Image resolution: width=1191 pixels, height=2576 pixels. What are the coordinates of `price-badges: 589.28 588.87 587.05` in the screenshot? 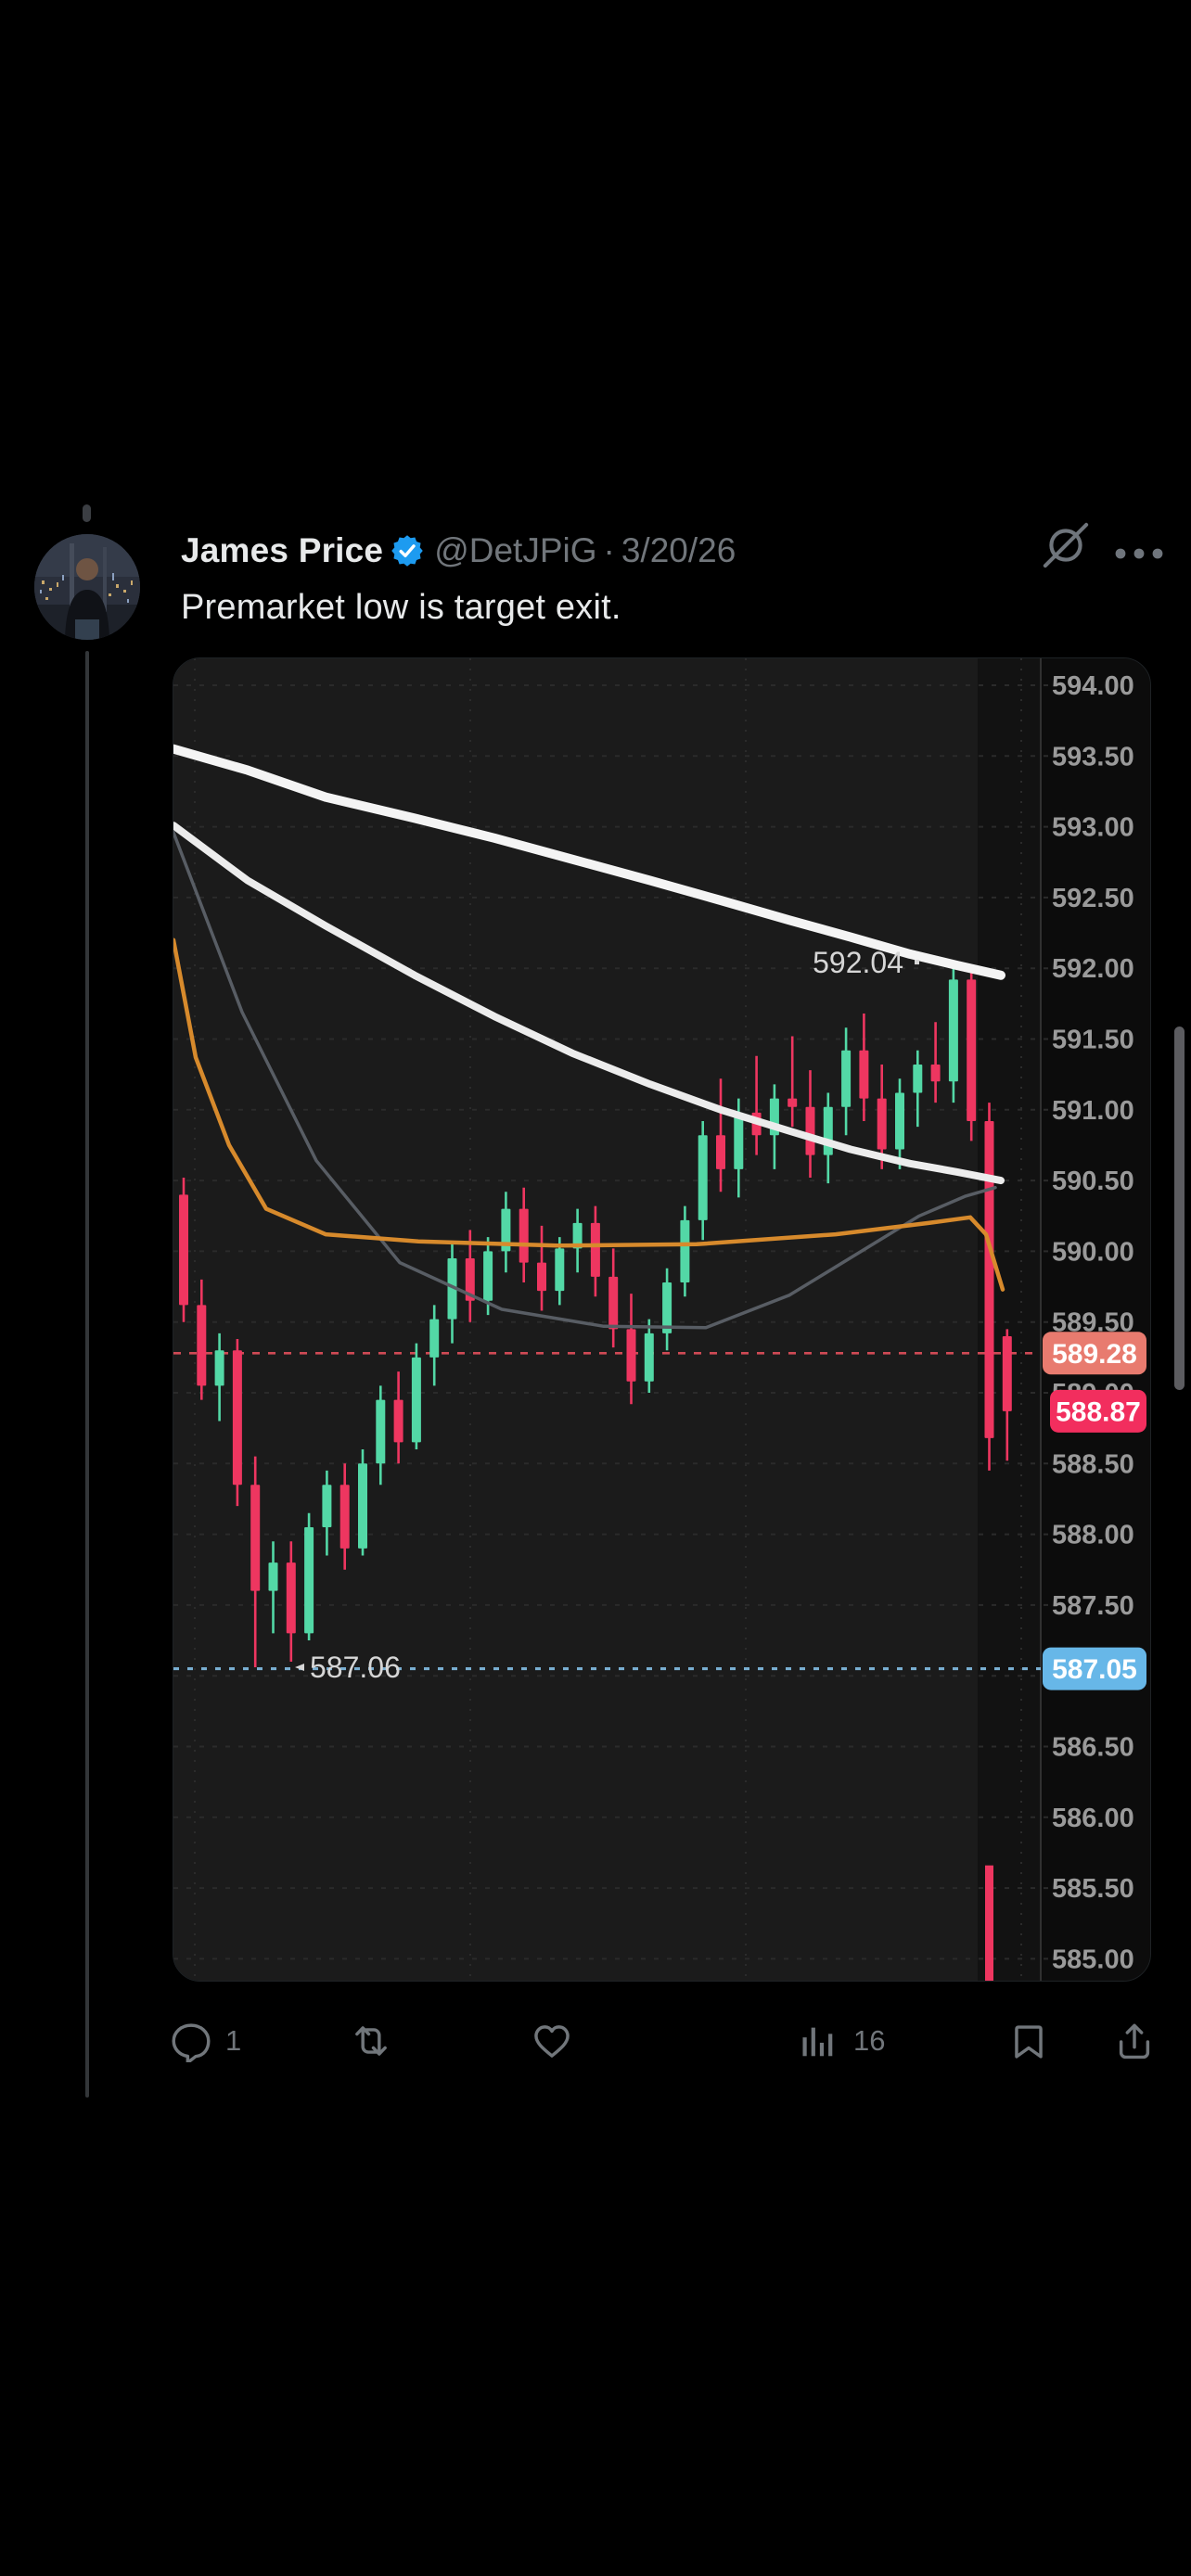 It's located at (1095, 1511).